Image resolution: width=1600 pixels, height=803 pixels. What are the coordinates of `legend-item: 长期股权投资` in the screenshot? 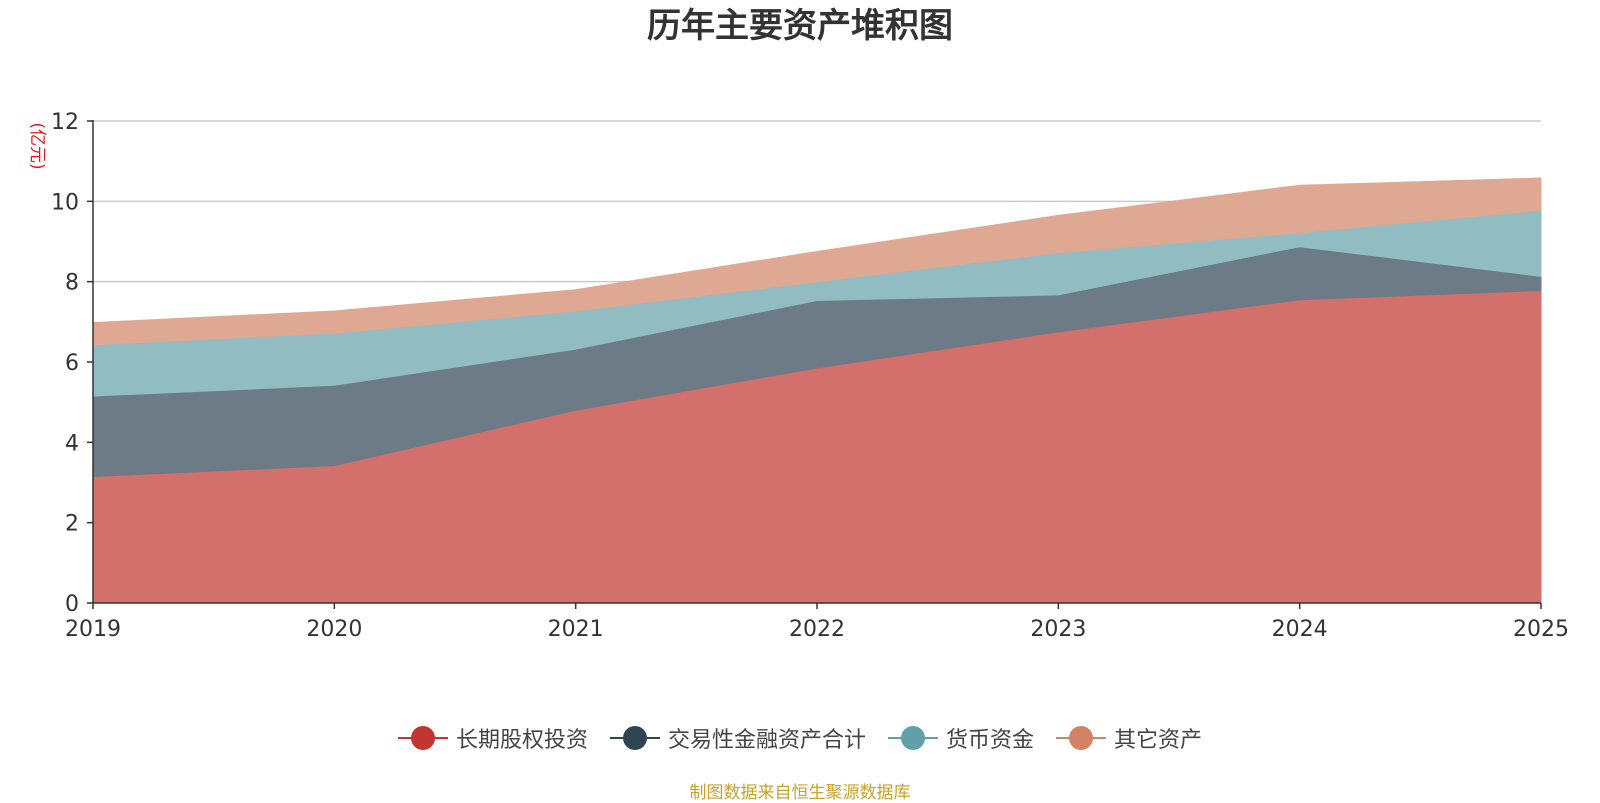 It's located at (492, 738).